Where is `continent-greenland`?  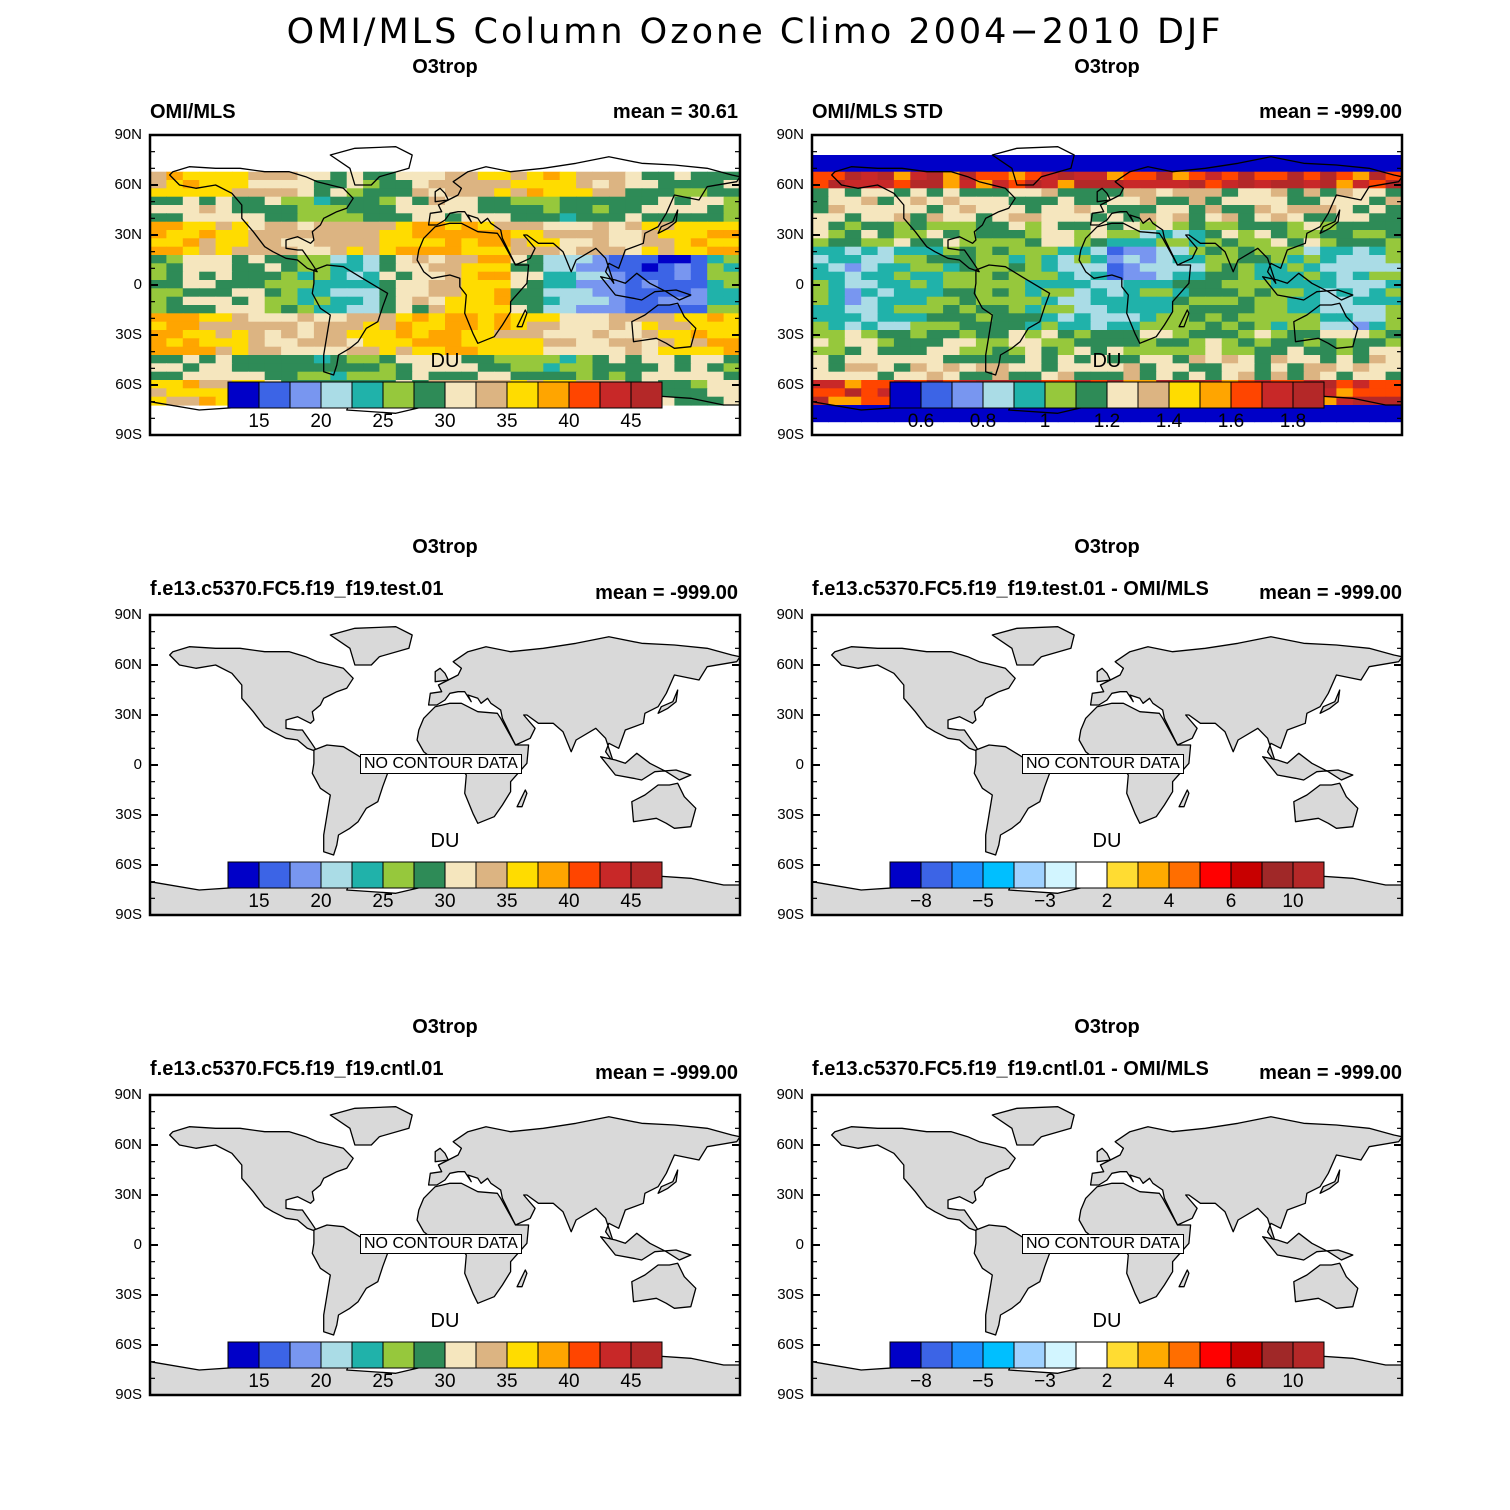 continent-greenland is located at coordinates (1033, 1126).